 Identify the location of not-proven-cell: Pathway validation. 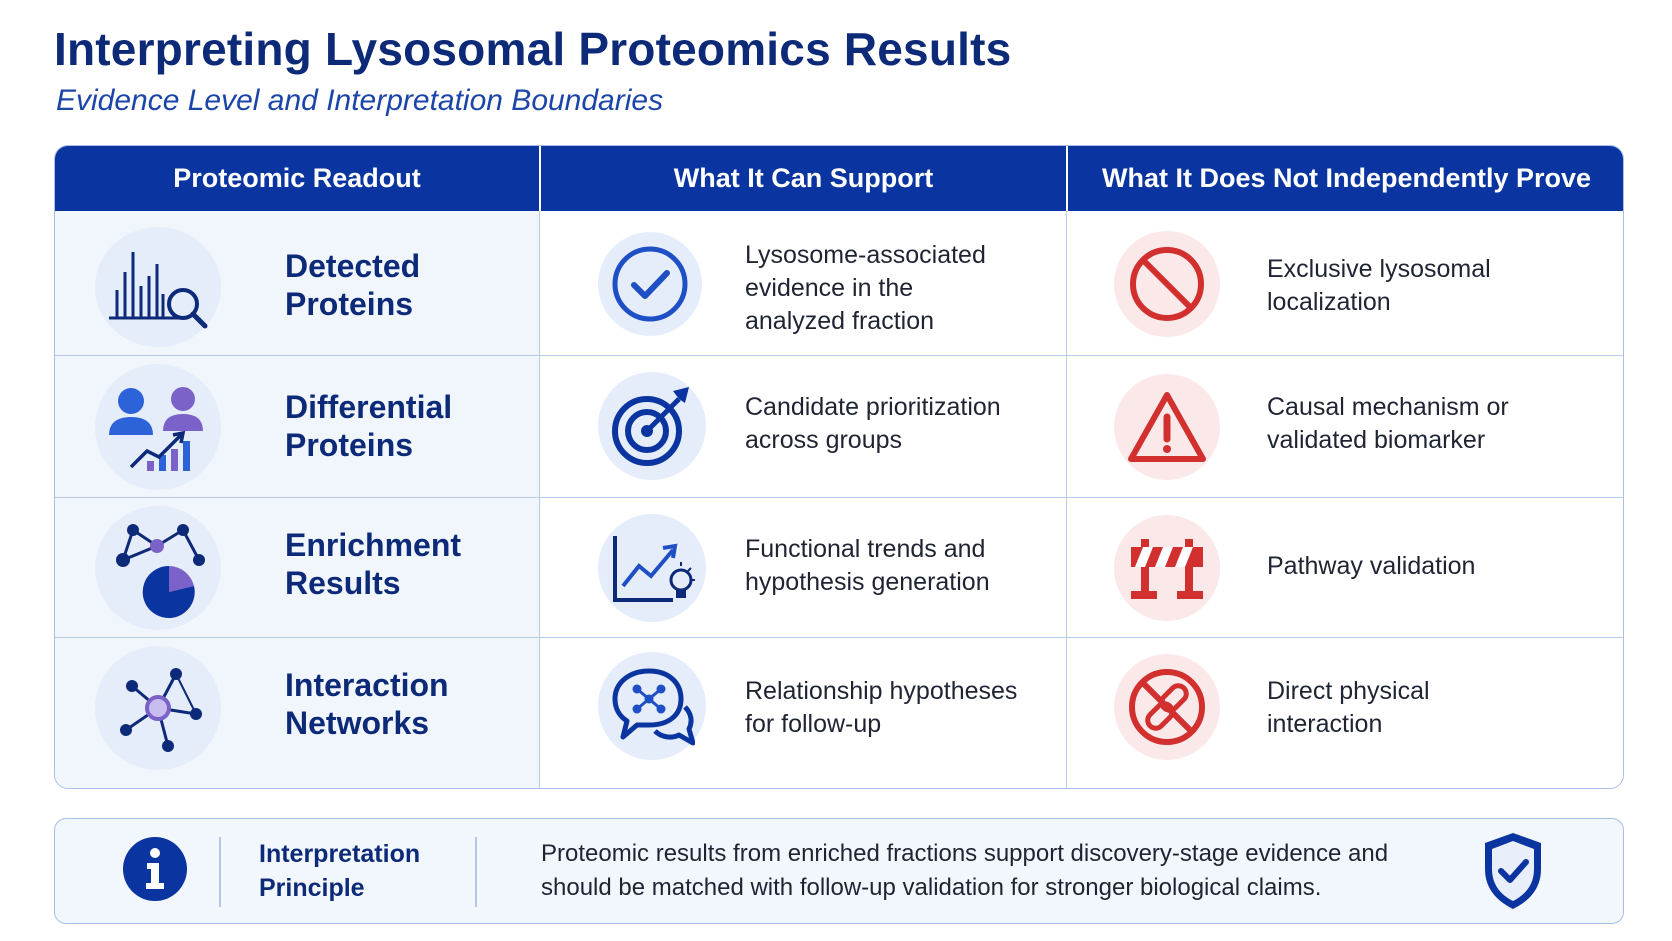
(1344, 567).